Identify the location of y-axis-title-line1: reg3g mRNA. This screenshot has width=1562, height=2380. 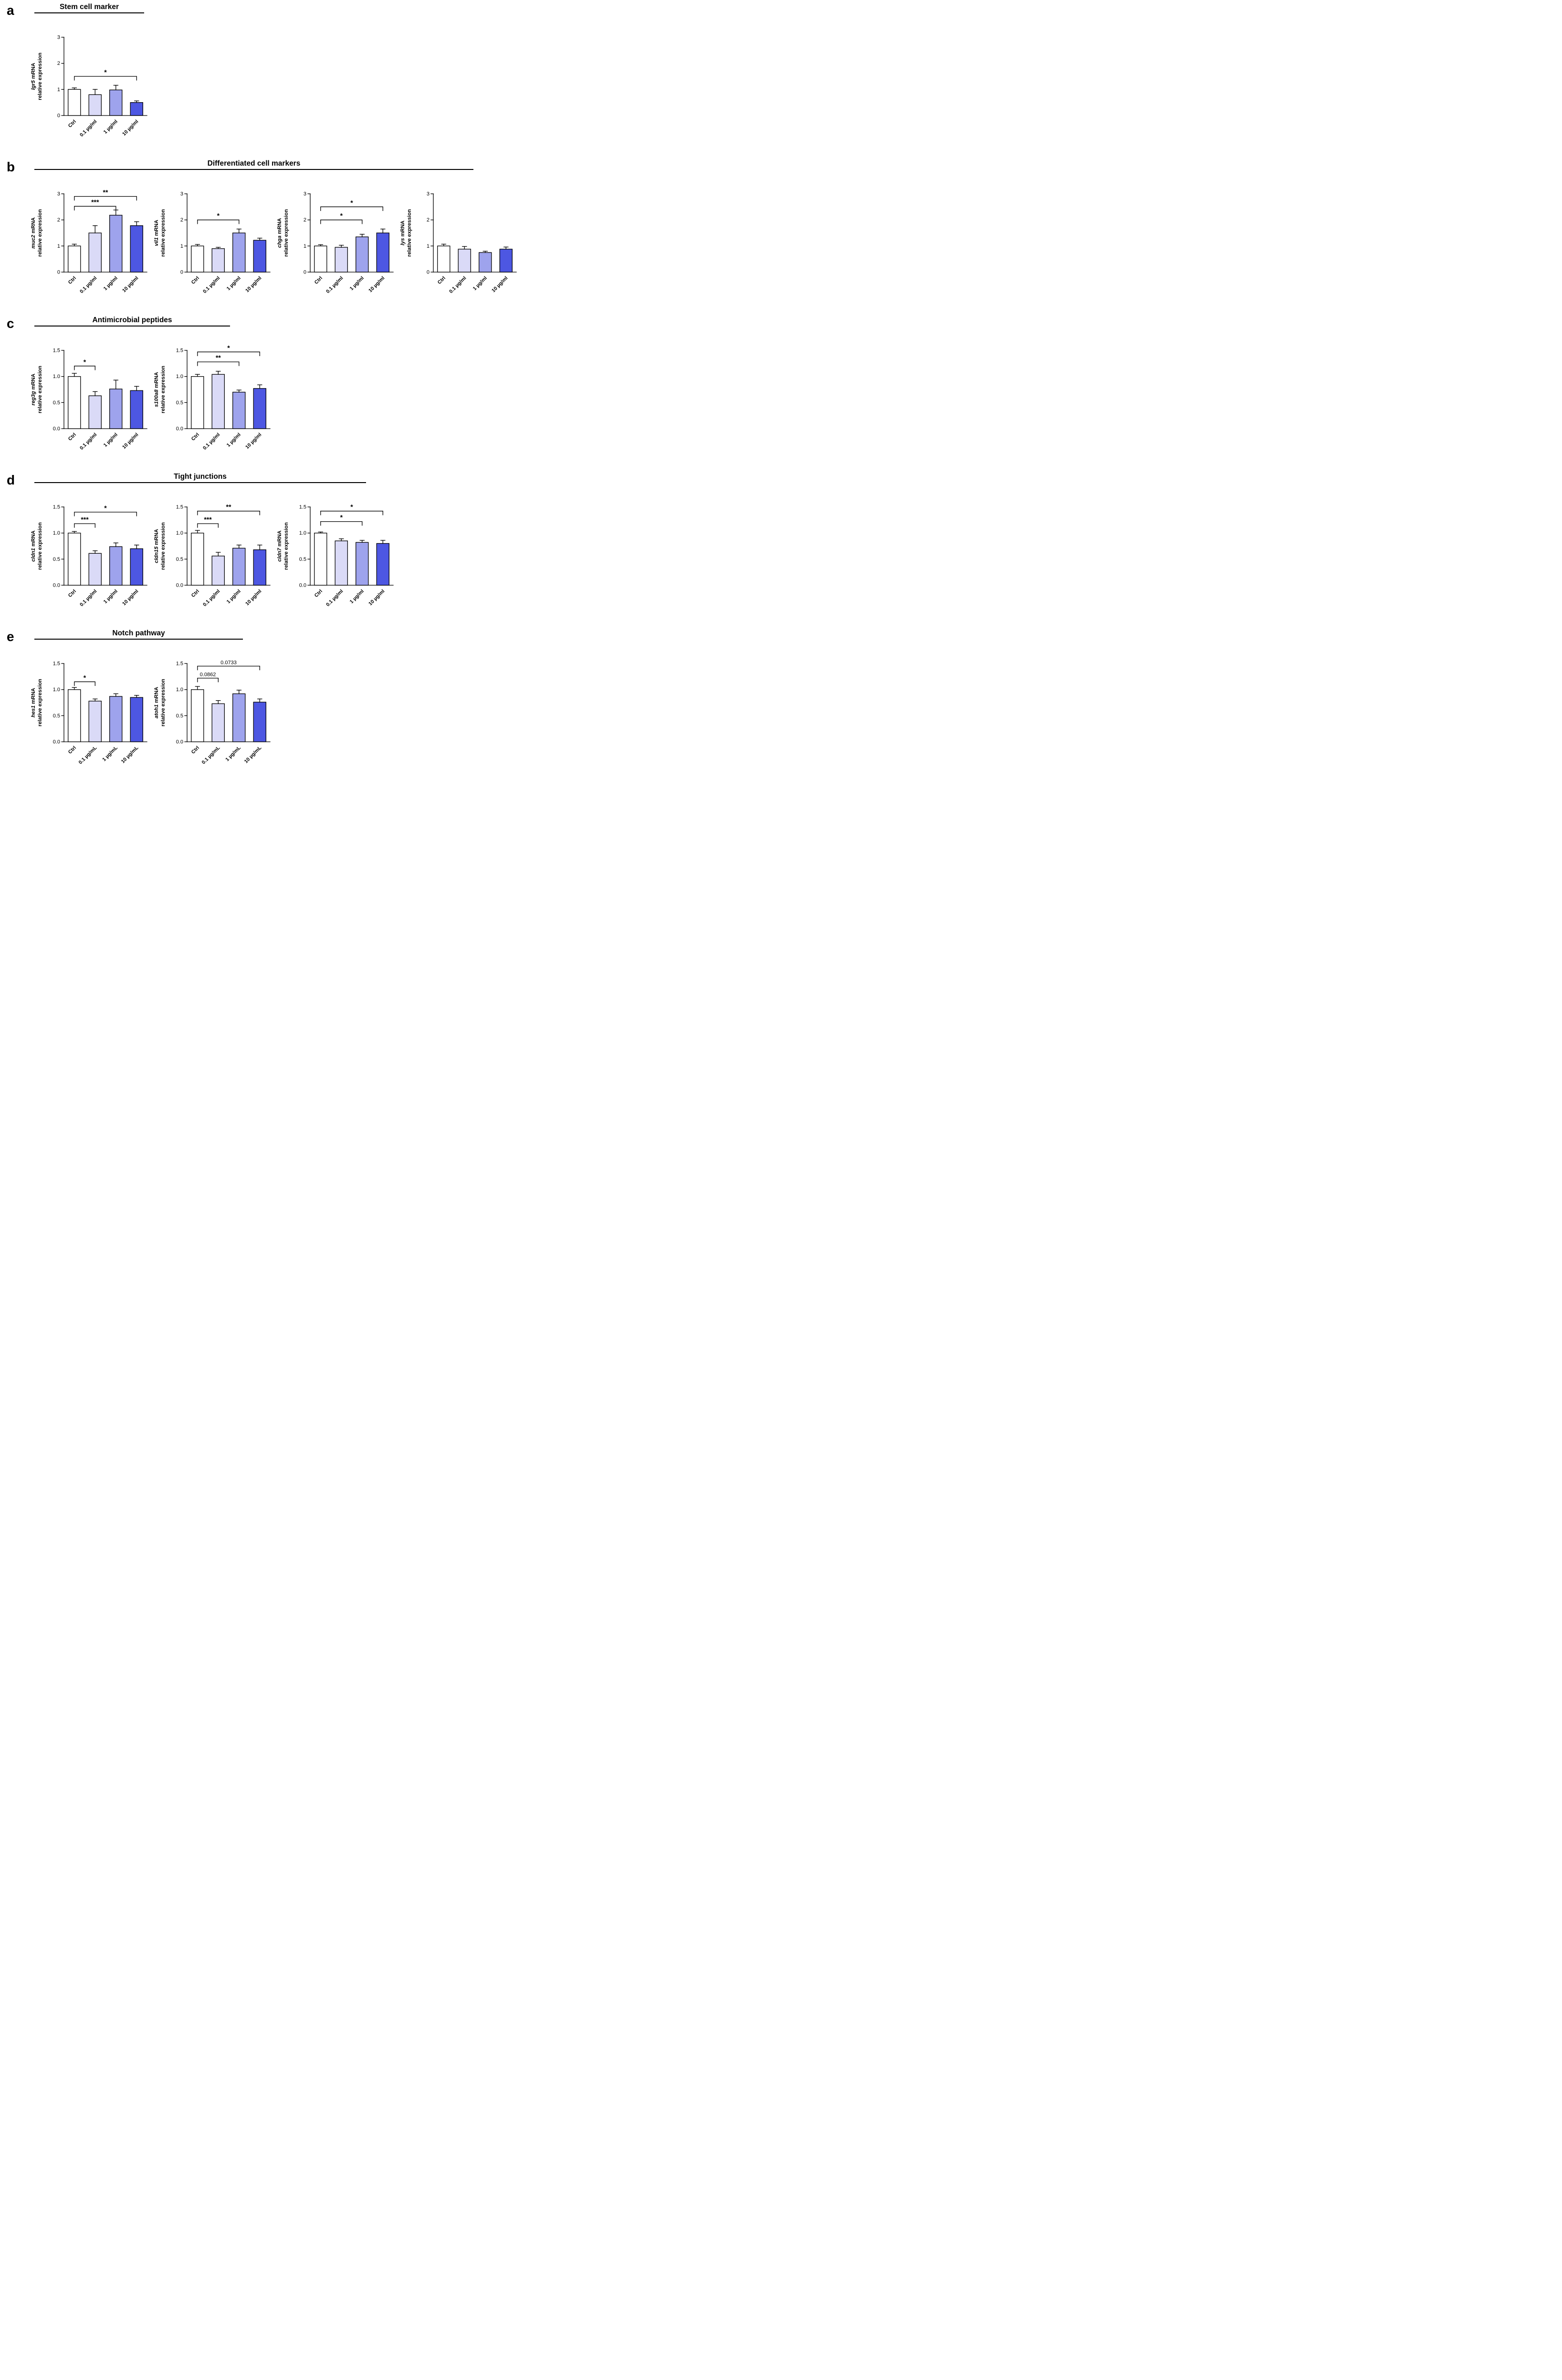
(33, 390).